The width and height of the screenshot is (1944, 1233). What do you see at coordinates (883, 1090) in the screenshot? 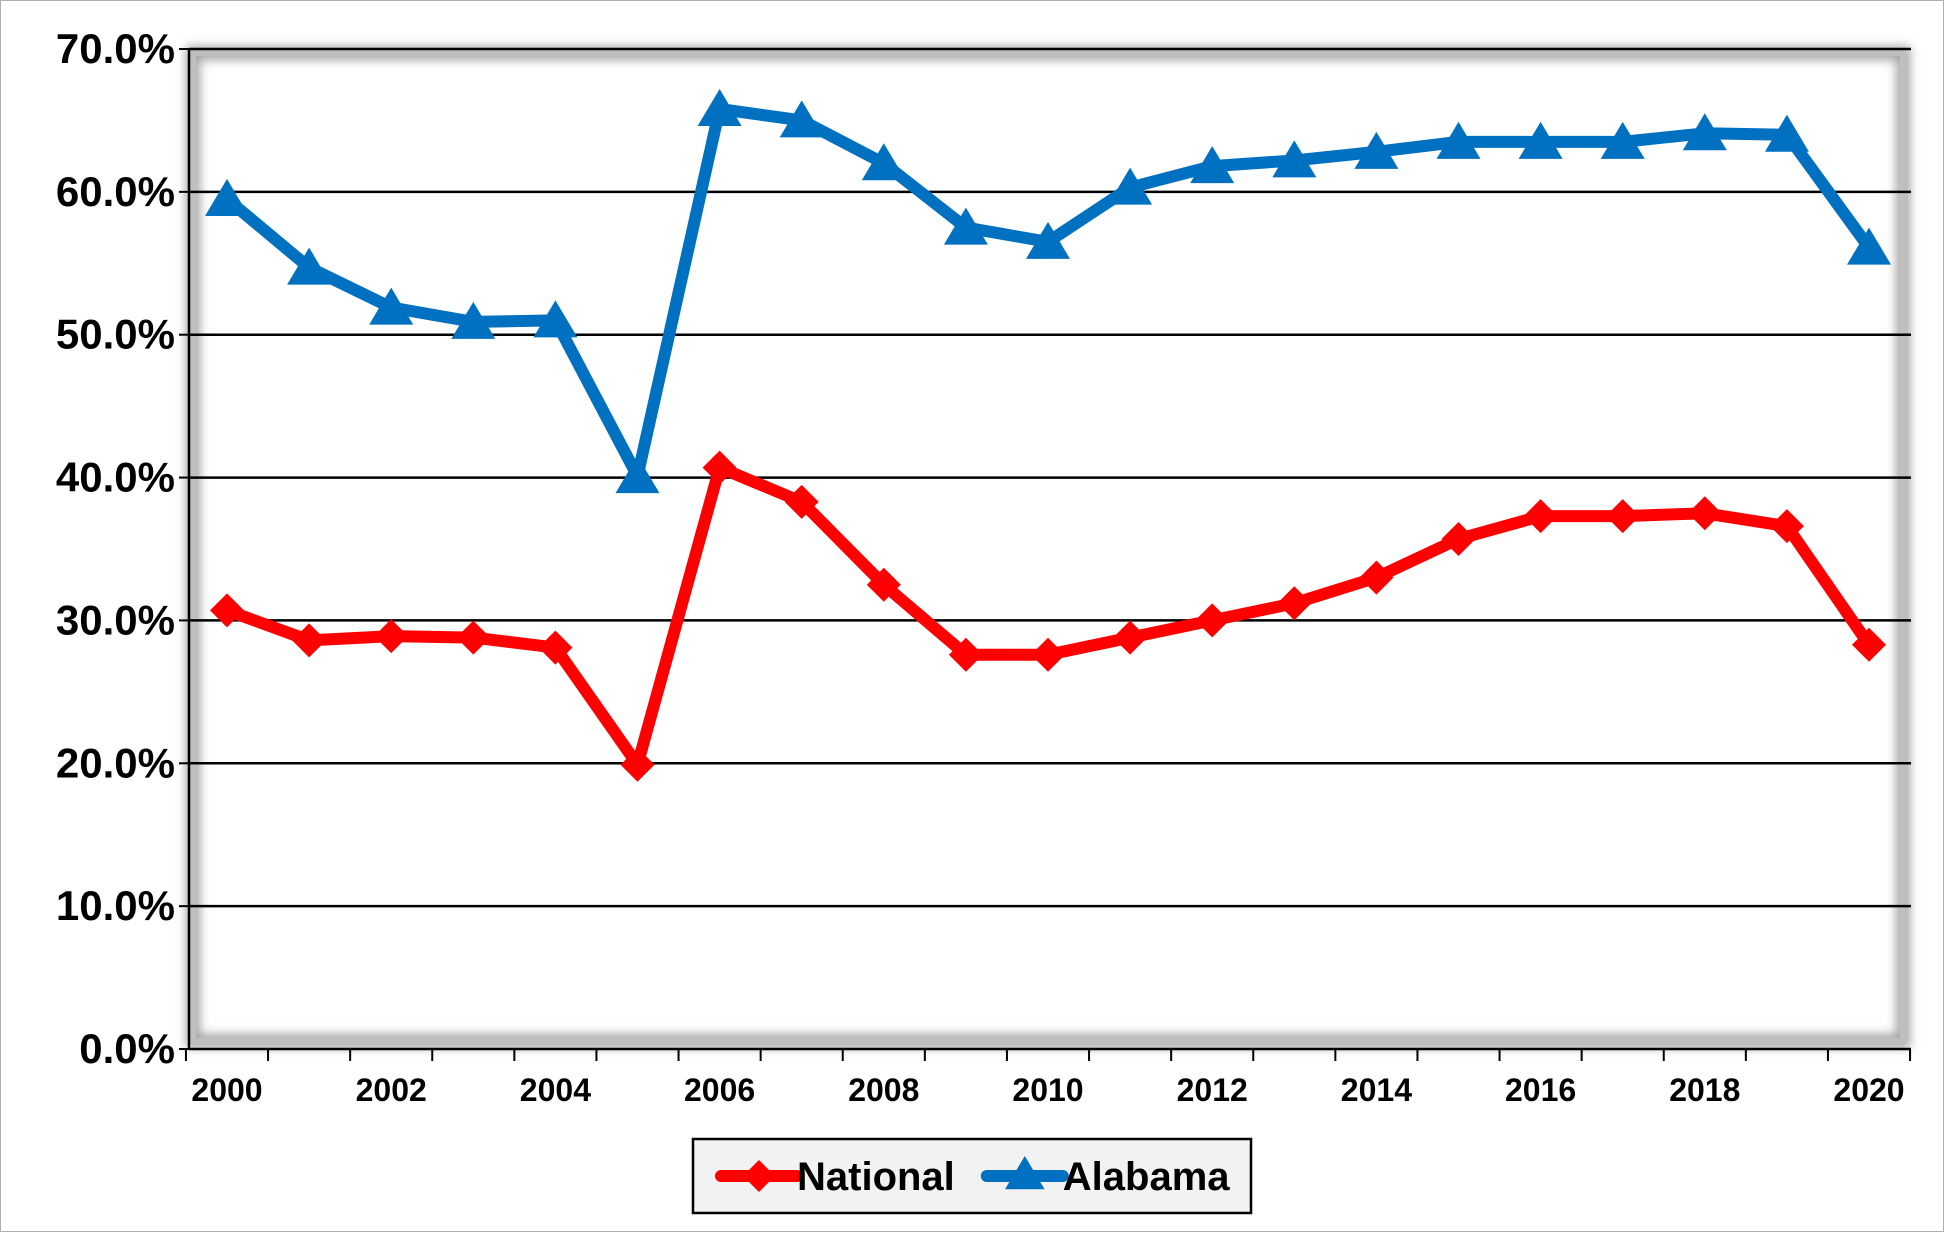
I see `x-tick-label: 2008` at bounding box center [883, 1090].